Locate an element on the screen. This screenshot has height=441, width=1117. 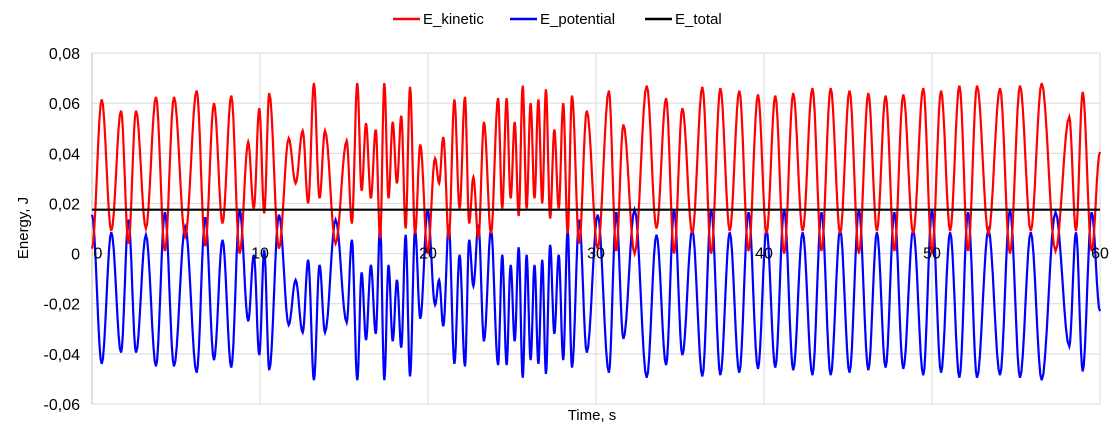
x-axis-title: Time, s is located at coordinates (592, 415).